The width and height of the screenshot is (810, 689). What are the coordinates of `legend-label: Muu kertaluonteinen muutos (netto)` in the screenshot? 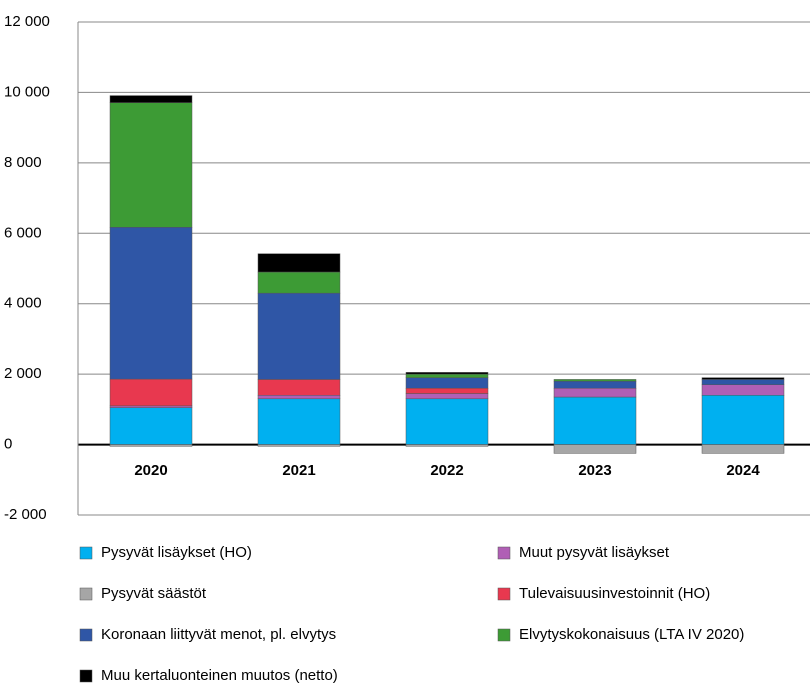 It's located at (219, 675).